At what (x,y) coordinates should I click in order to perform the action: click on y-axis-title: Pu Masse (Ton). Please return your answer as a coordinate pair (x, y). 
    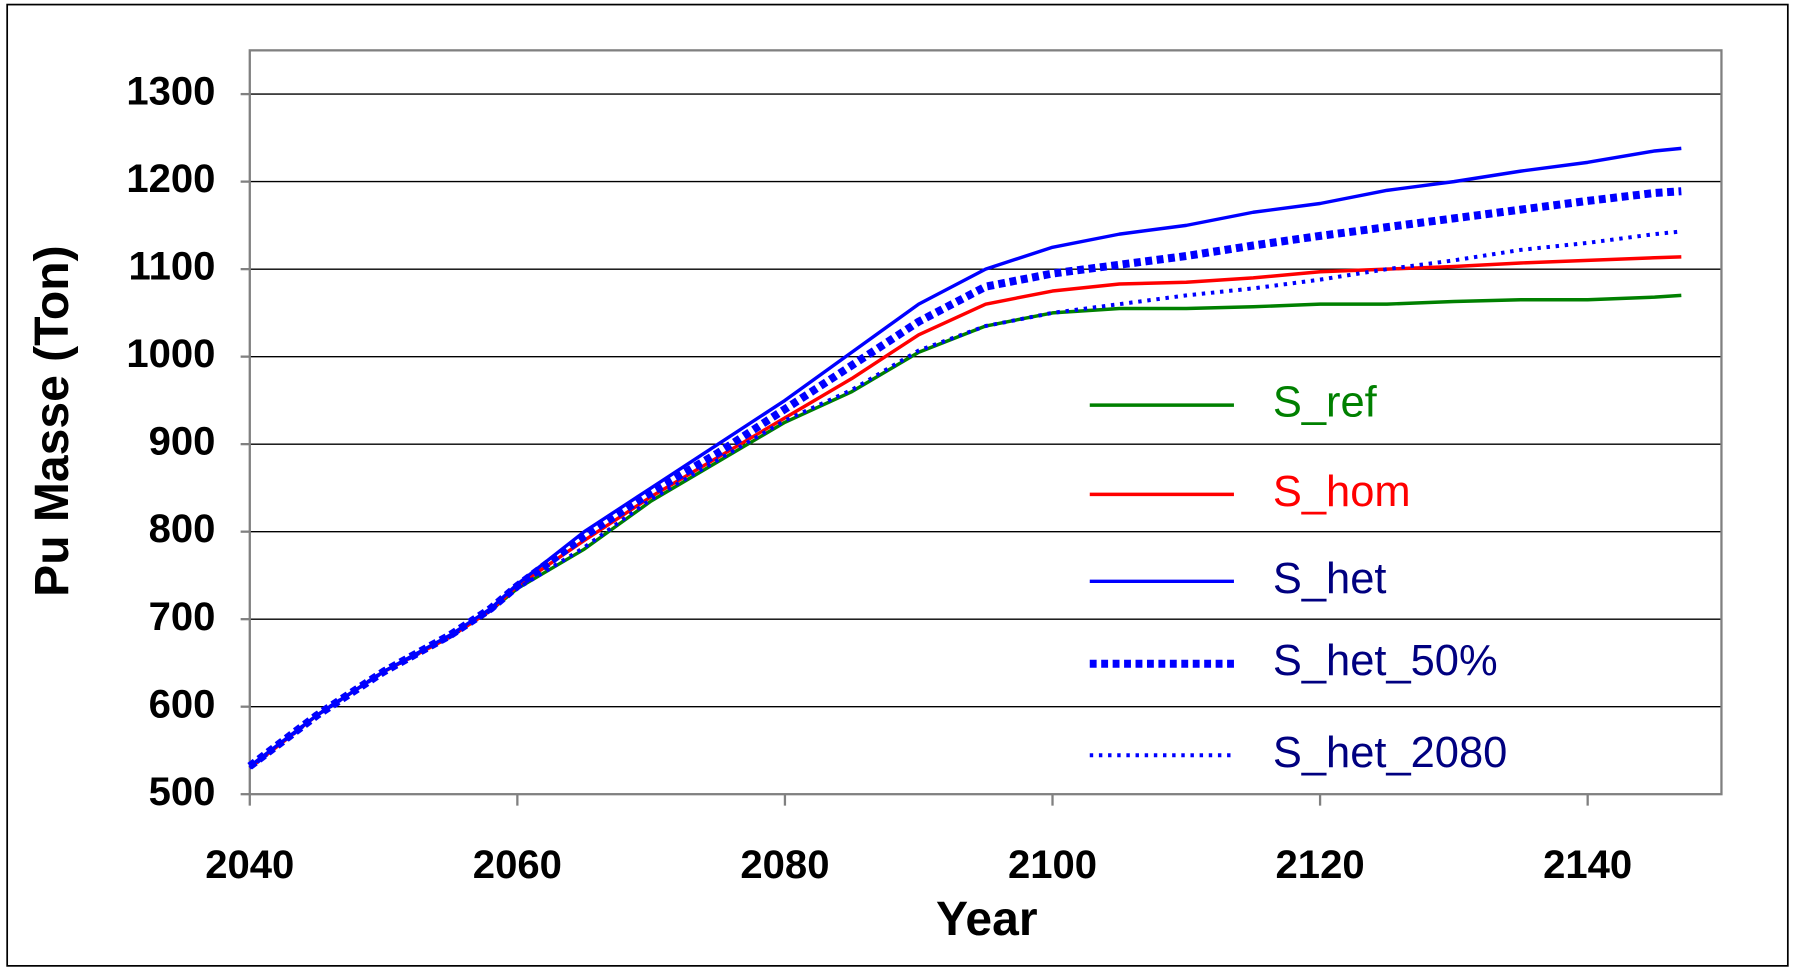
    Looking at the image, I should click on (52, 420).